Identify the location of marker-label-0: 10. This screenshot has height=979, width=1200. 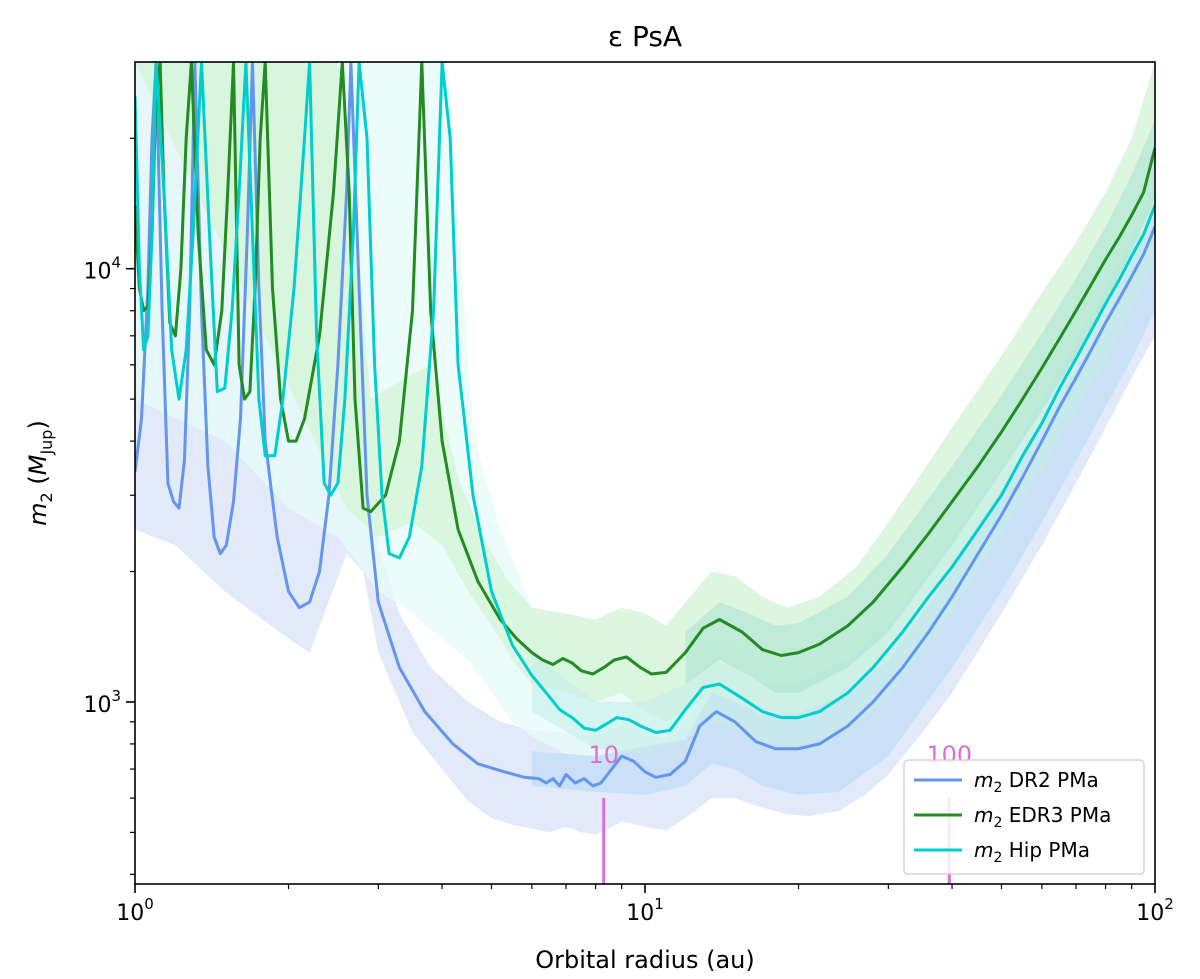
(603, 755).